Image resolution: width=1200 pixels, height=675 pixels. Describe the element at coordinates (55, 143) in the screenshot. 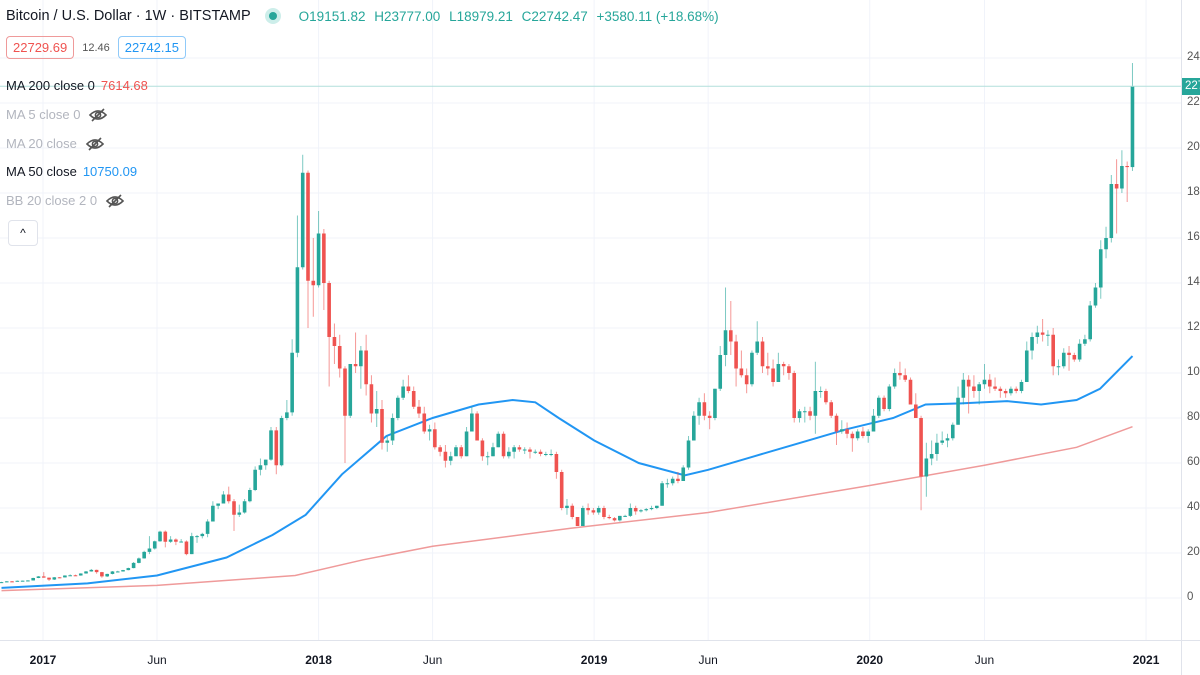

I see `indicator-row: MA 20 close` at that location.